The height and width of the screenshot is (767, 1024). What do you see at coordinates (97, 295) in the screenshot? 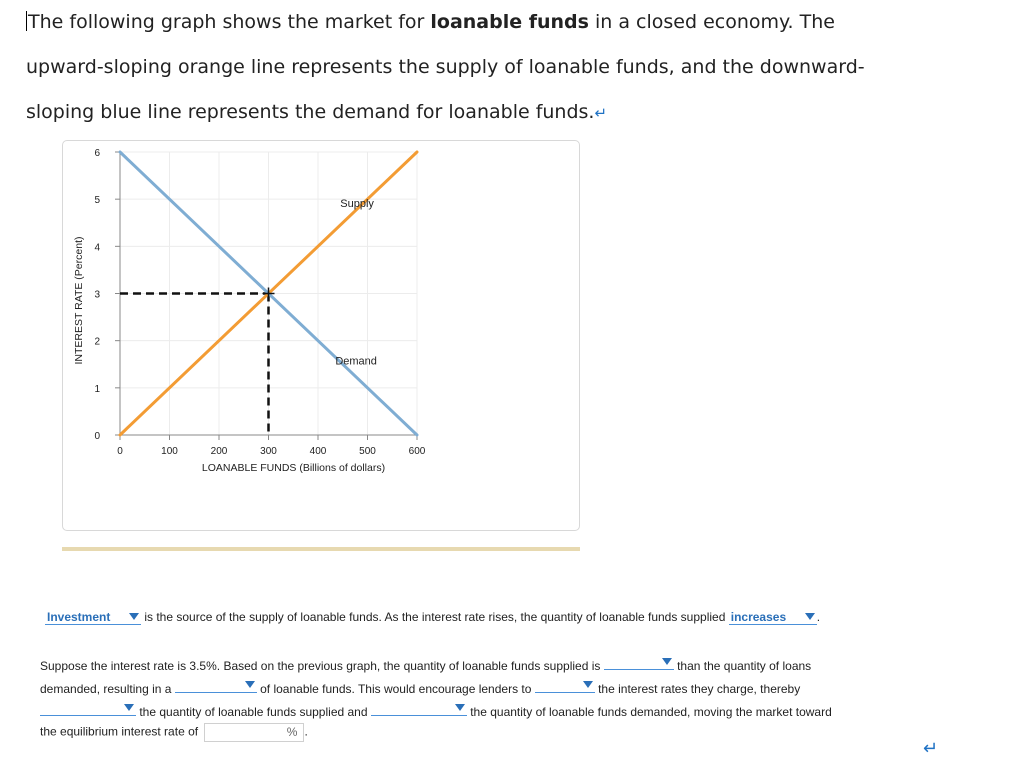
I see `y-tick-label: 3` at bounding box center [97, 295].